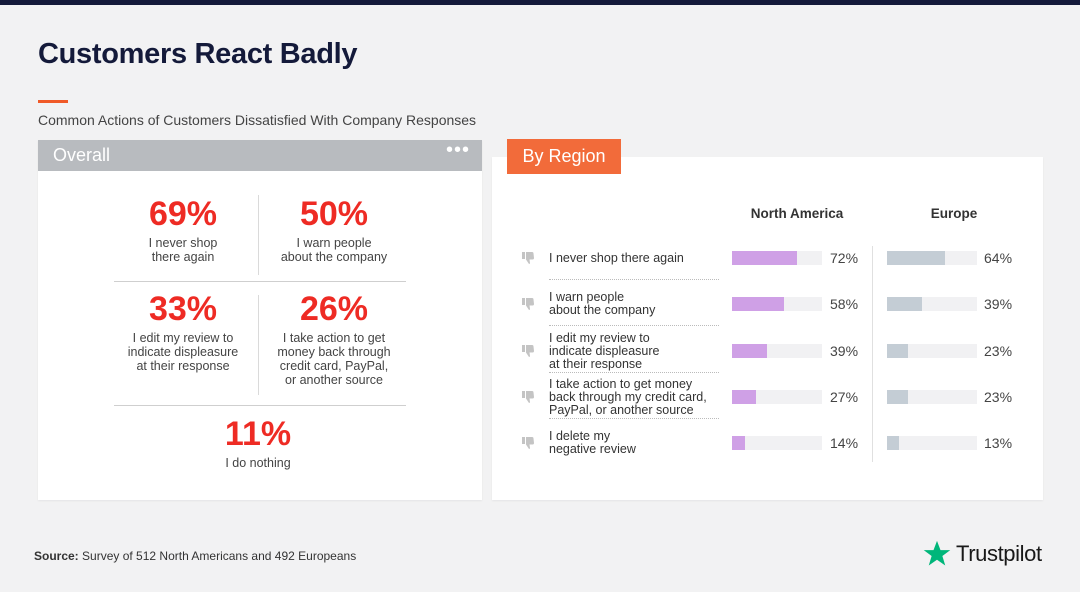  Describe the element at coordinates (258, 463) in the screenshot. I see `overall-stat-label: I do nothing` at that location.